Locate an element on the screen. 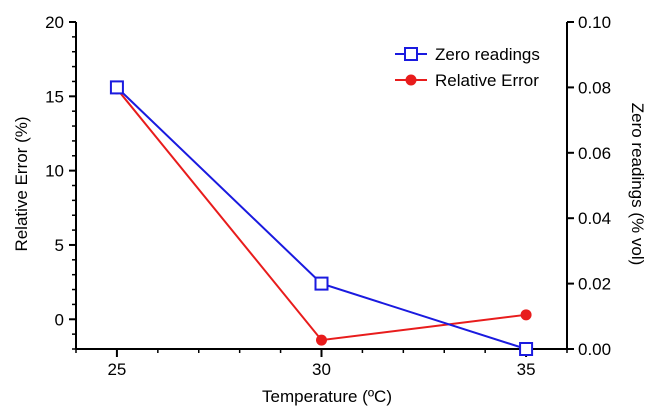  right-tick-label: 0.08 is located at coordinates (594, 87).